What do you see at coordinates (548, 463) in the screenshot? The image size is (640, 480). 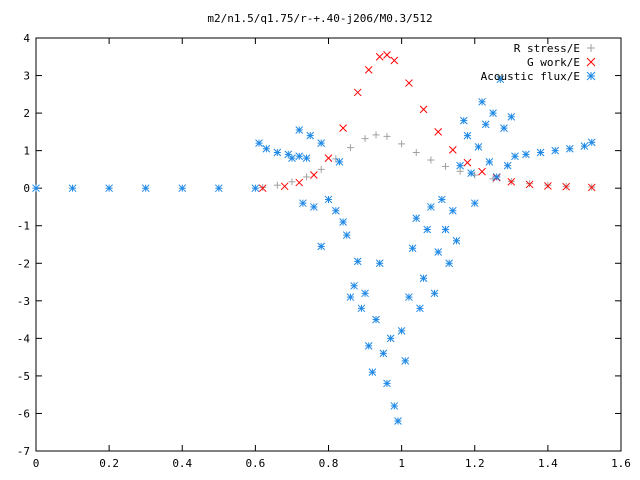 I see `x-tick-label: 1.4` at bounding box center [548, 463].